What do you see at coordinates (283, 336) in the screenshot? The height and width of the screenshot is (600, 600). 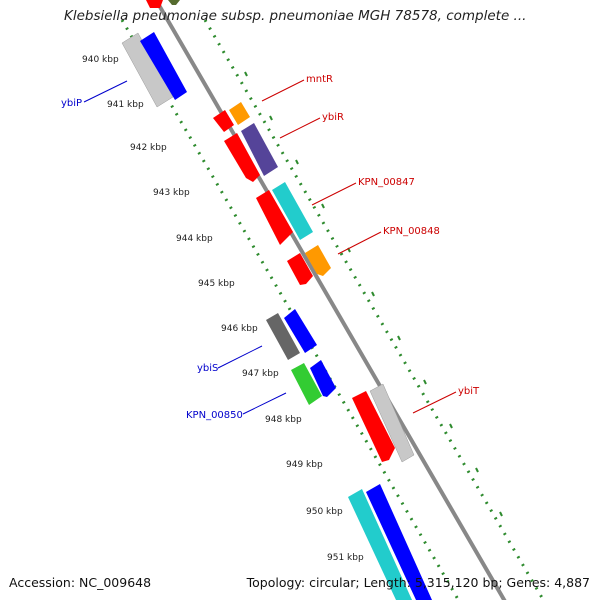 I see `gene-darkgray` at bounding box center [283, 336].